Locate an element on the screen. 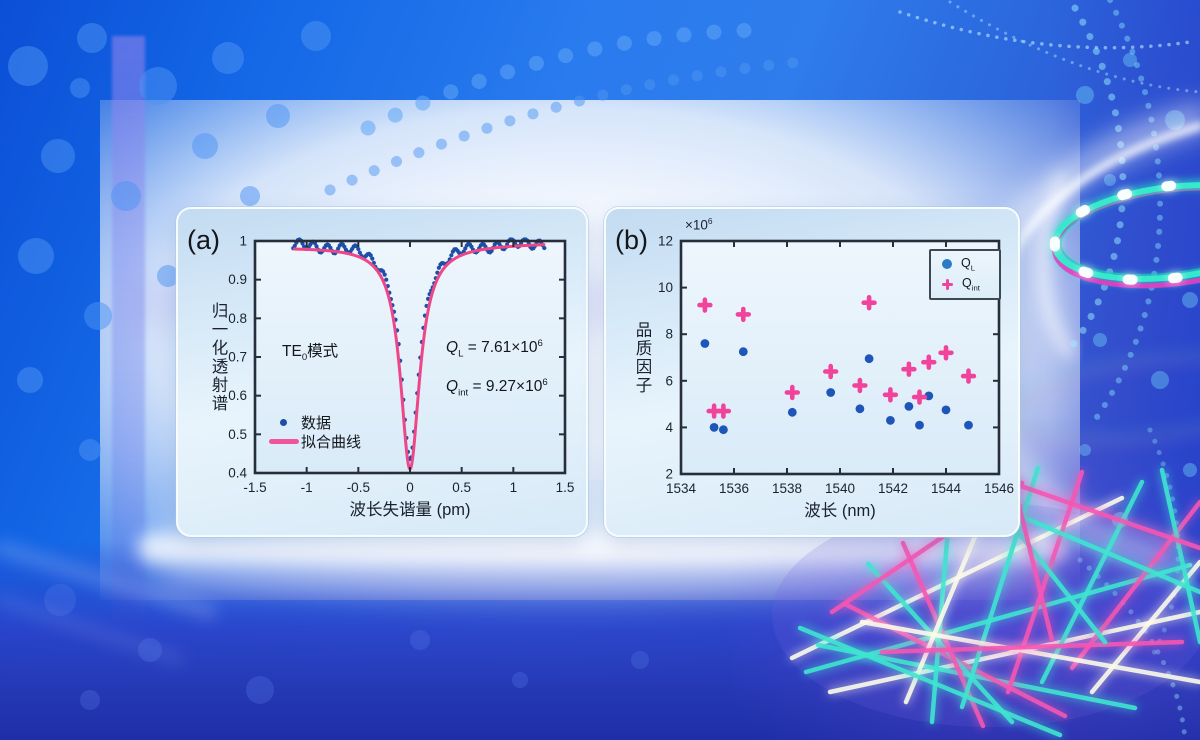  stick-pile-bowl is located at coordinates (986, 615).